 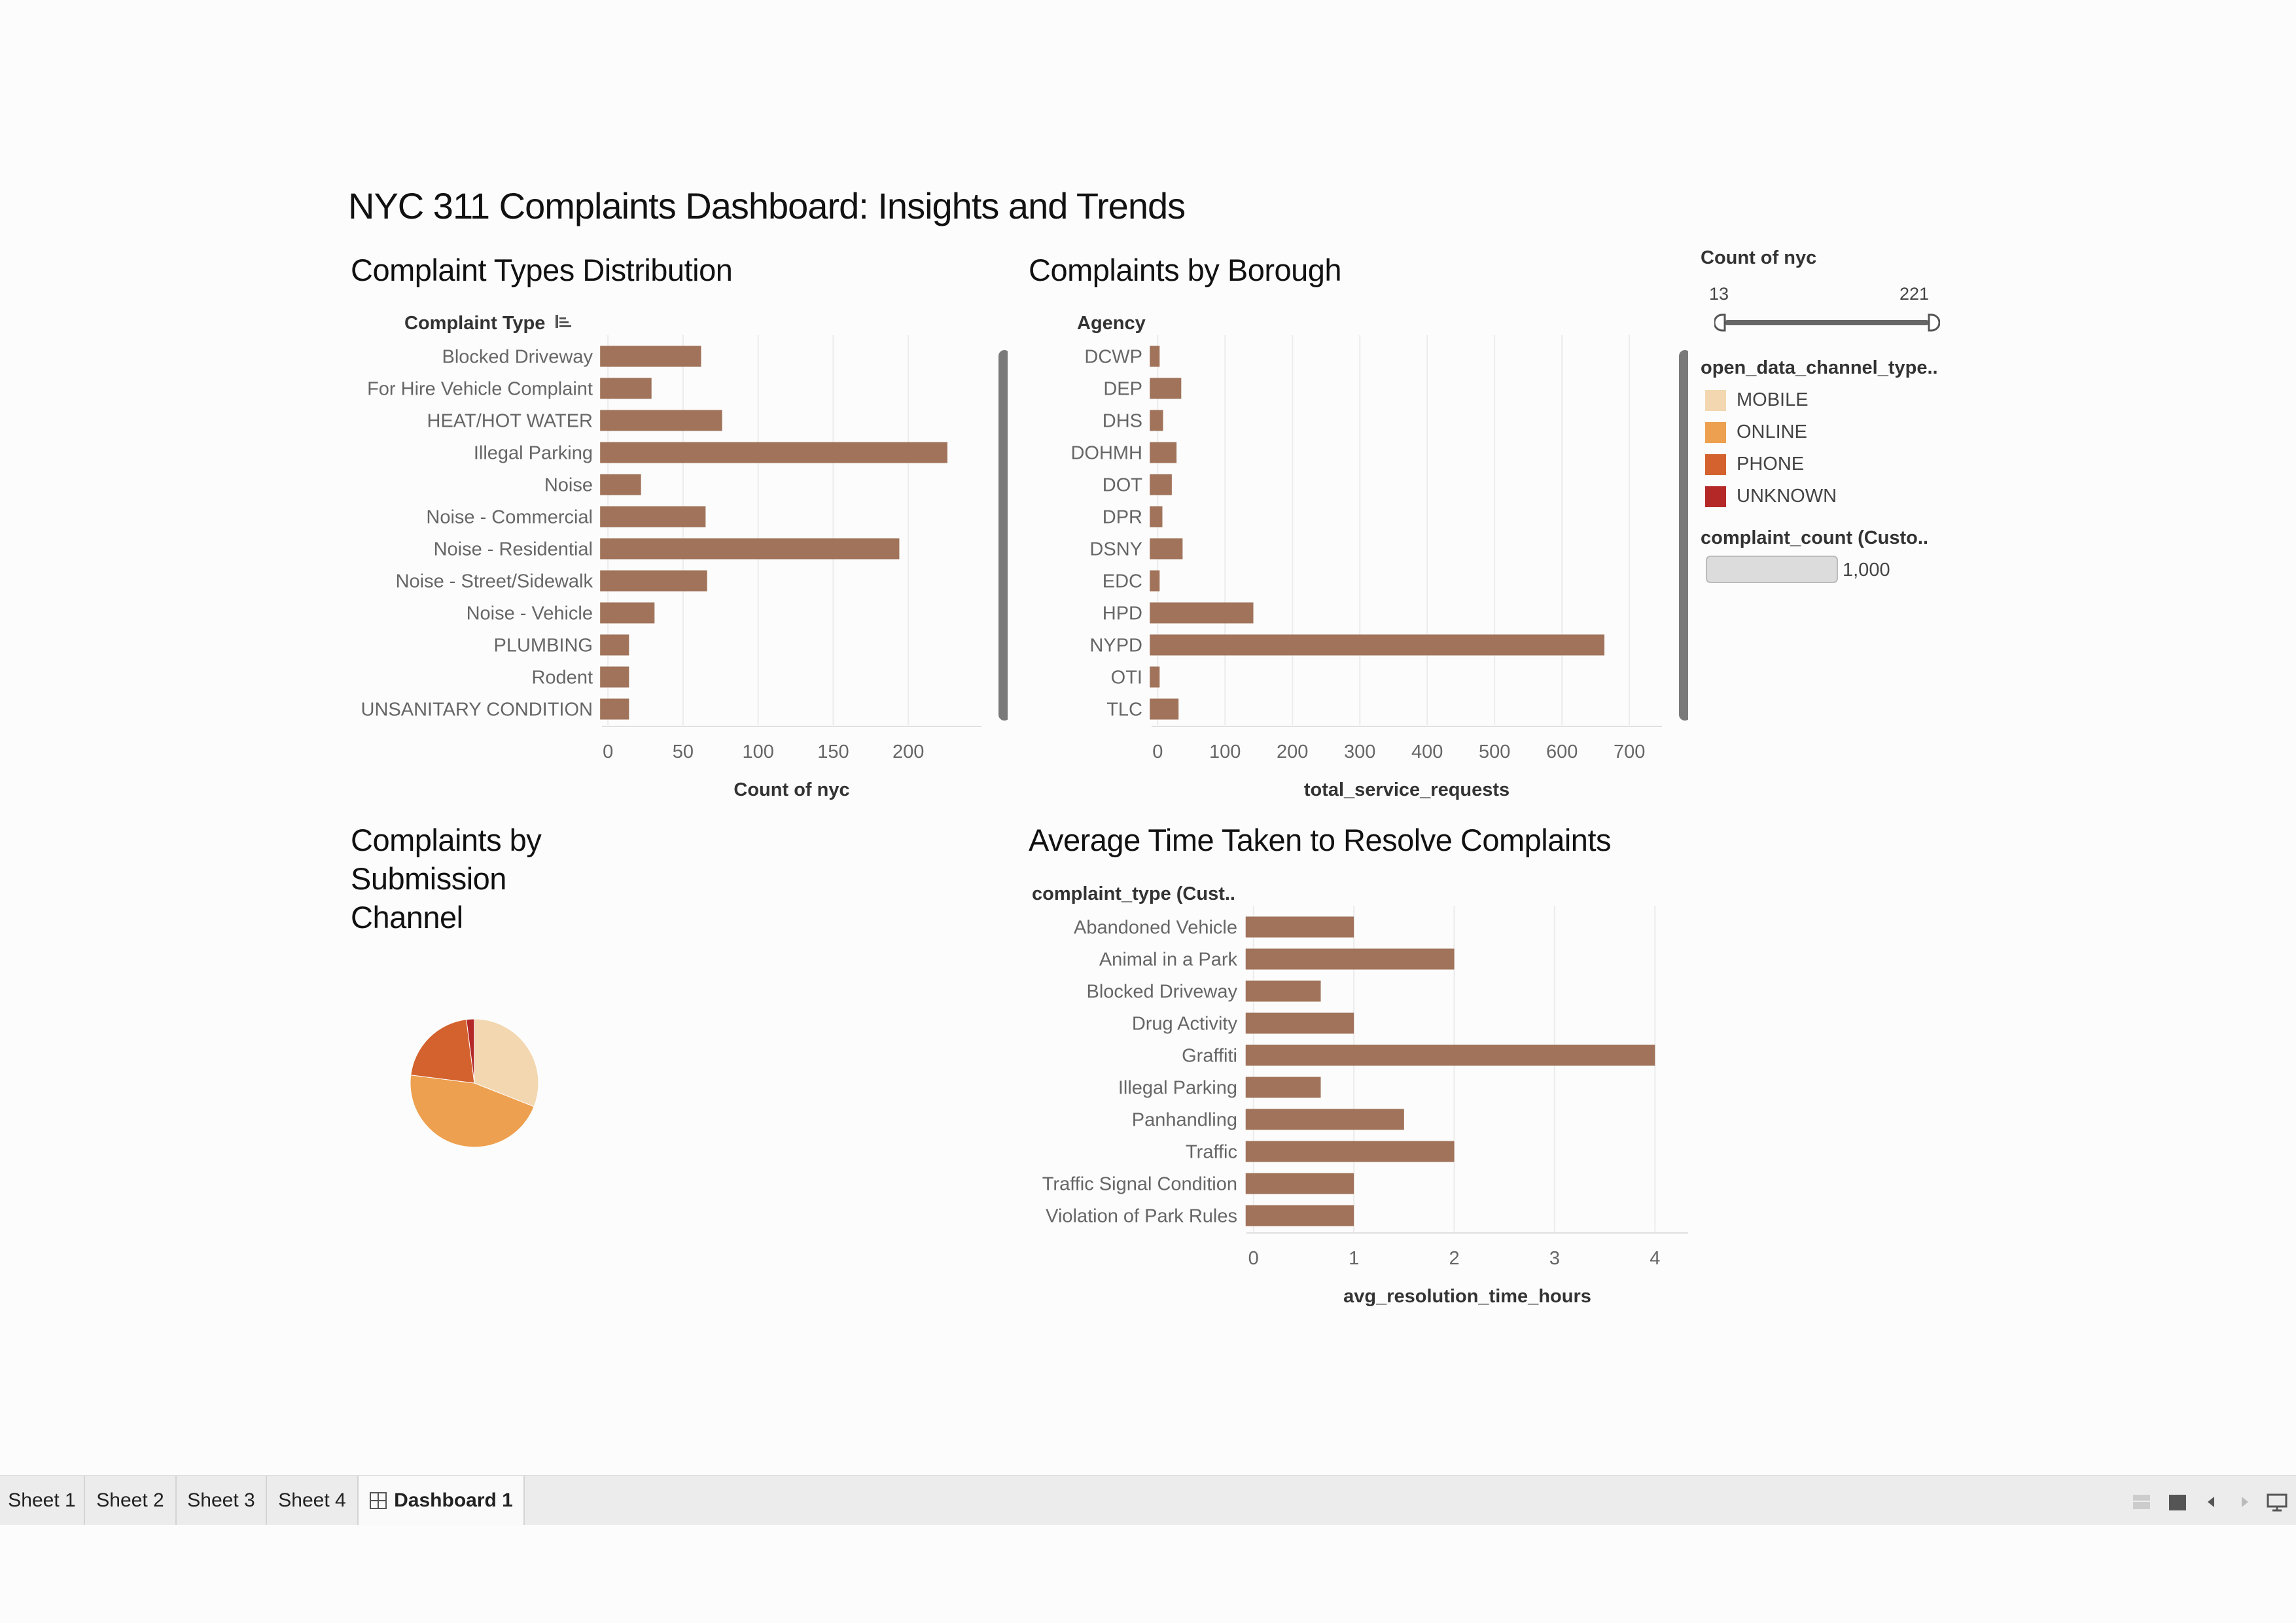 What do you see at coordinates (2211, 1502) in the screenshot?
I see `prev-arrow-icon` at bounding box center [2211, 1502].